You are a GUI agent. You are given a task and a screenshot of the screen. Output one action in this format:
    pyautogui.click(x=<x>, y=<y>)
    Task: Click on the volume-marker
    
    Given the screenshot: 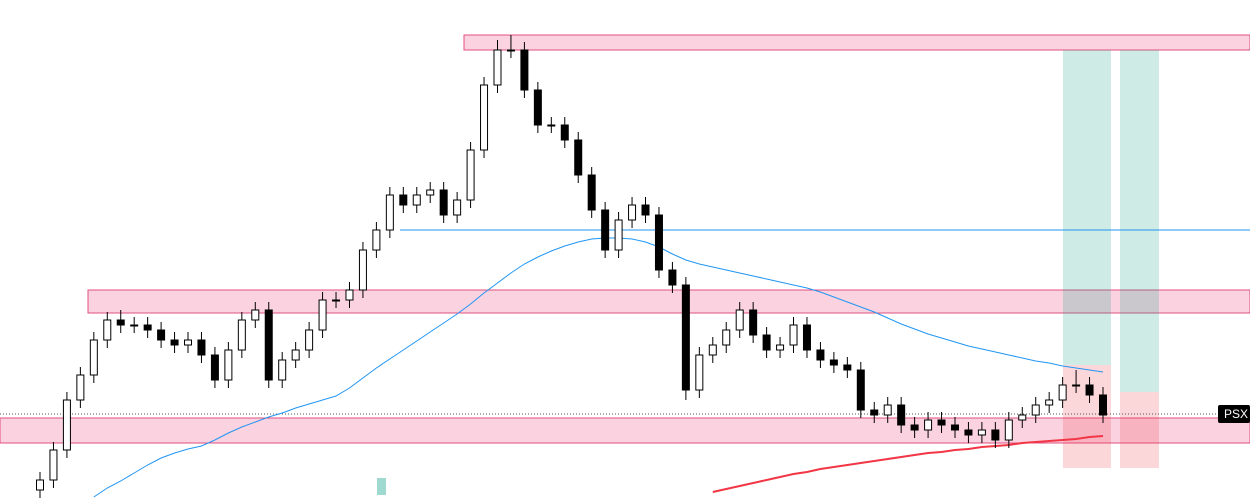 What is the action you would take?
    pyautogui.click(x=381, y=486)
    